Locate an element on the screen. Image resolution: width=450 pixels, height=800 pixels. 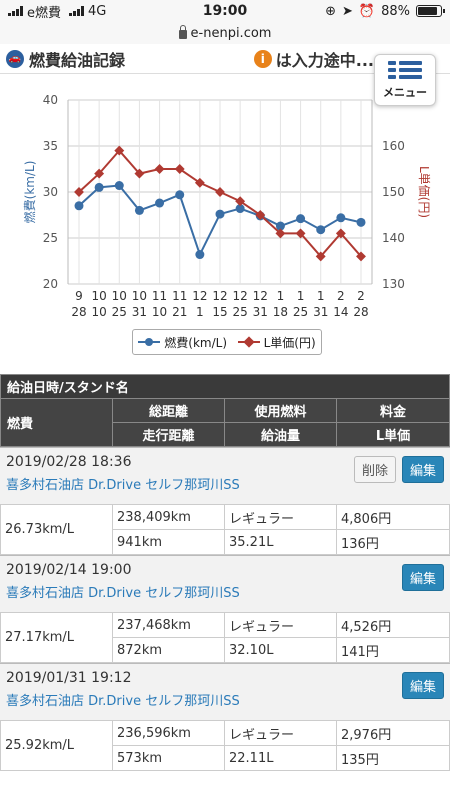
list-menu-icon is located at coordinates (405, 70).